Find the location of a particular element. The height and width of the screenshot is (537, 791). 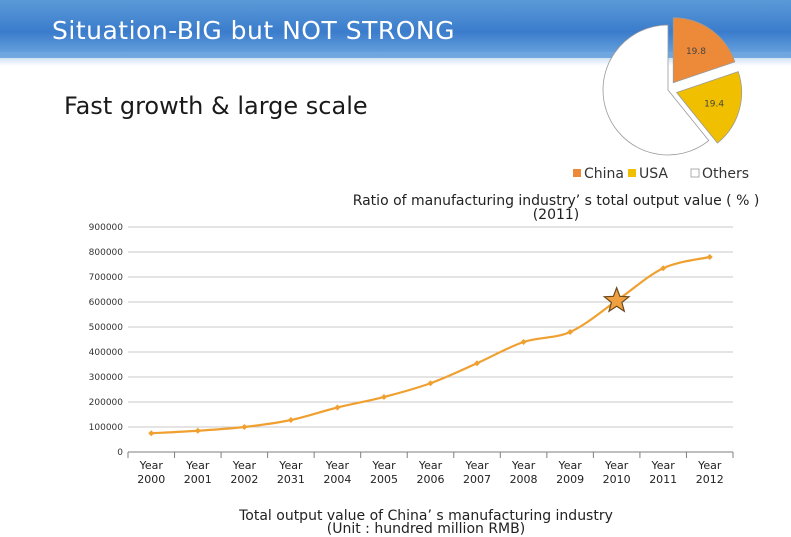

x-tick-label: 2010 is located at coordinates (617, 479).